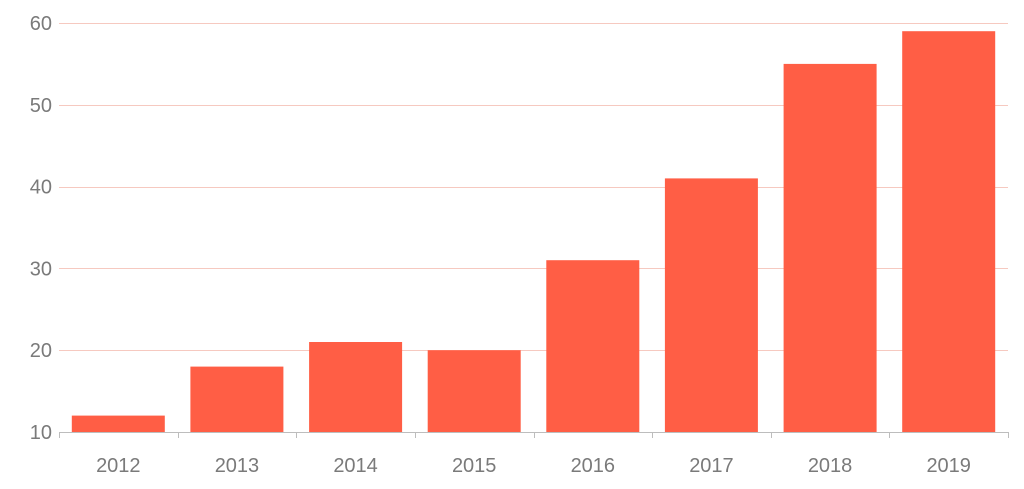 The height and width of the screenshot is (489, 1024). Describe the element at coordinates (949, 231) in the screenshot. I see `bar-2019` at that location.